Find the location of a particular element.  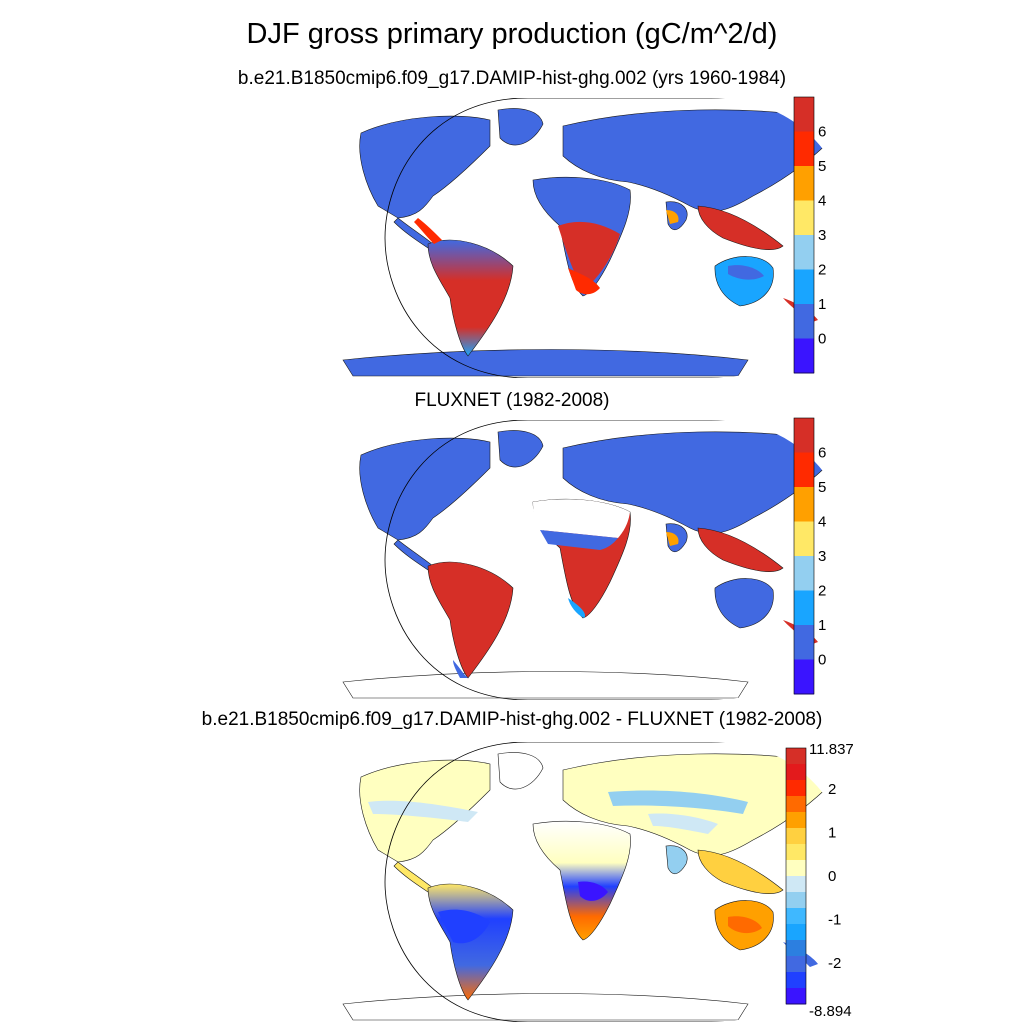

colorbar-1-tick-label: 6 is located at coordinates (822, 132).